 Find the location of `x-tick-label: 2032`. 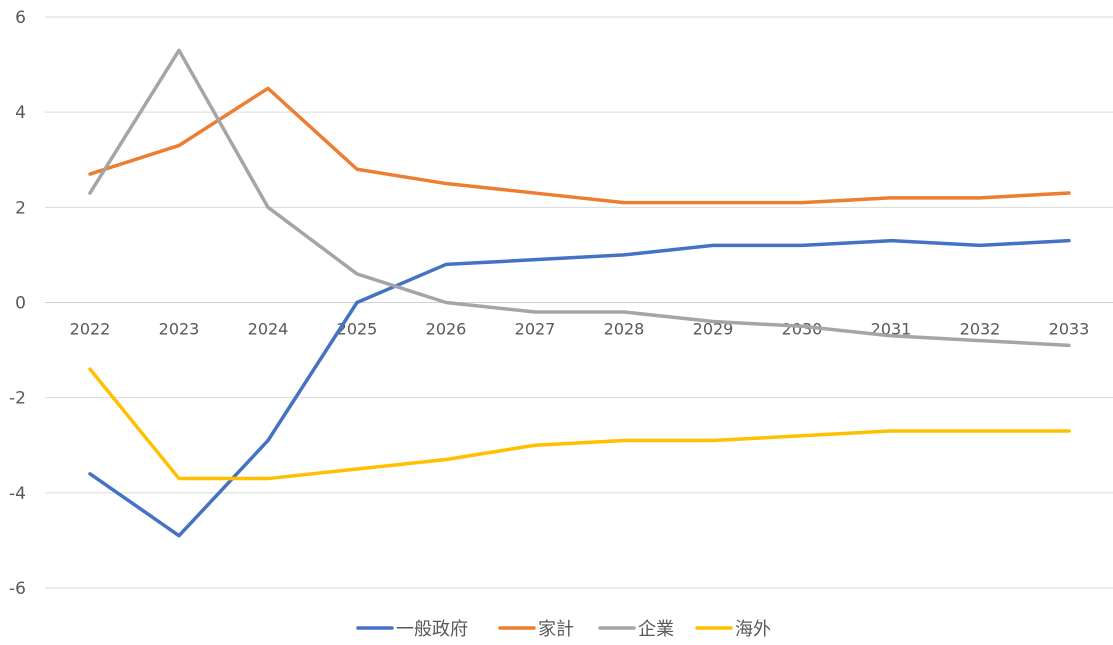

x-tick-label: 2032 is located at coordinates (980, 329).